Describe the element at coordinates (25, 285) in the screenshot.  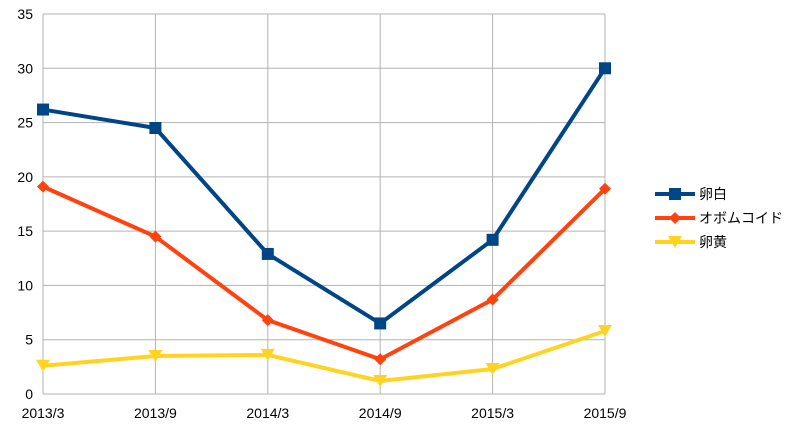
I see `y-tick-label: 10` at that location.